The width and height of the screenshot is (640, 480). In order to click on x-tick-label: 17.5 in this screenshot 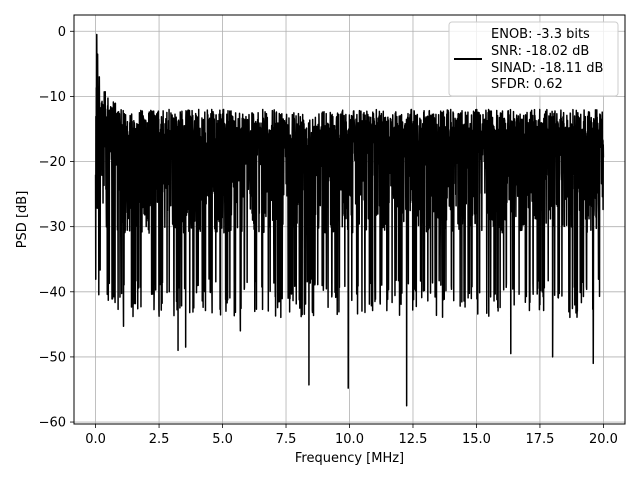, I will do `click(539, 439)`.